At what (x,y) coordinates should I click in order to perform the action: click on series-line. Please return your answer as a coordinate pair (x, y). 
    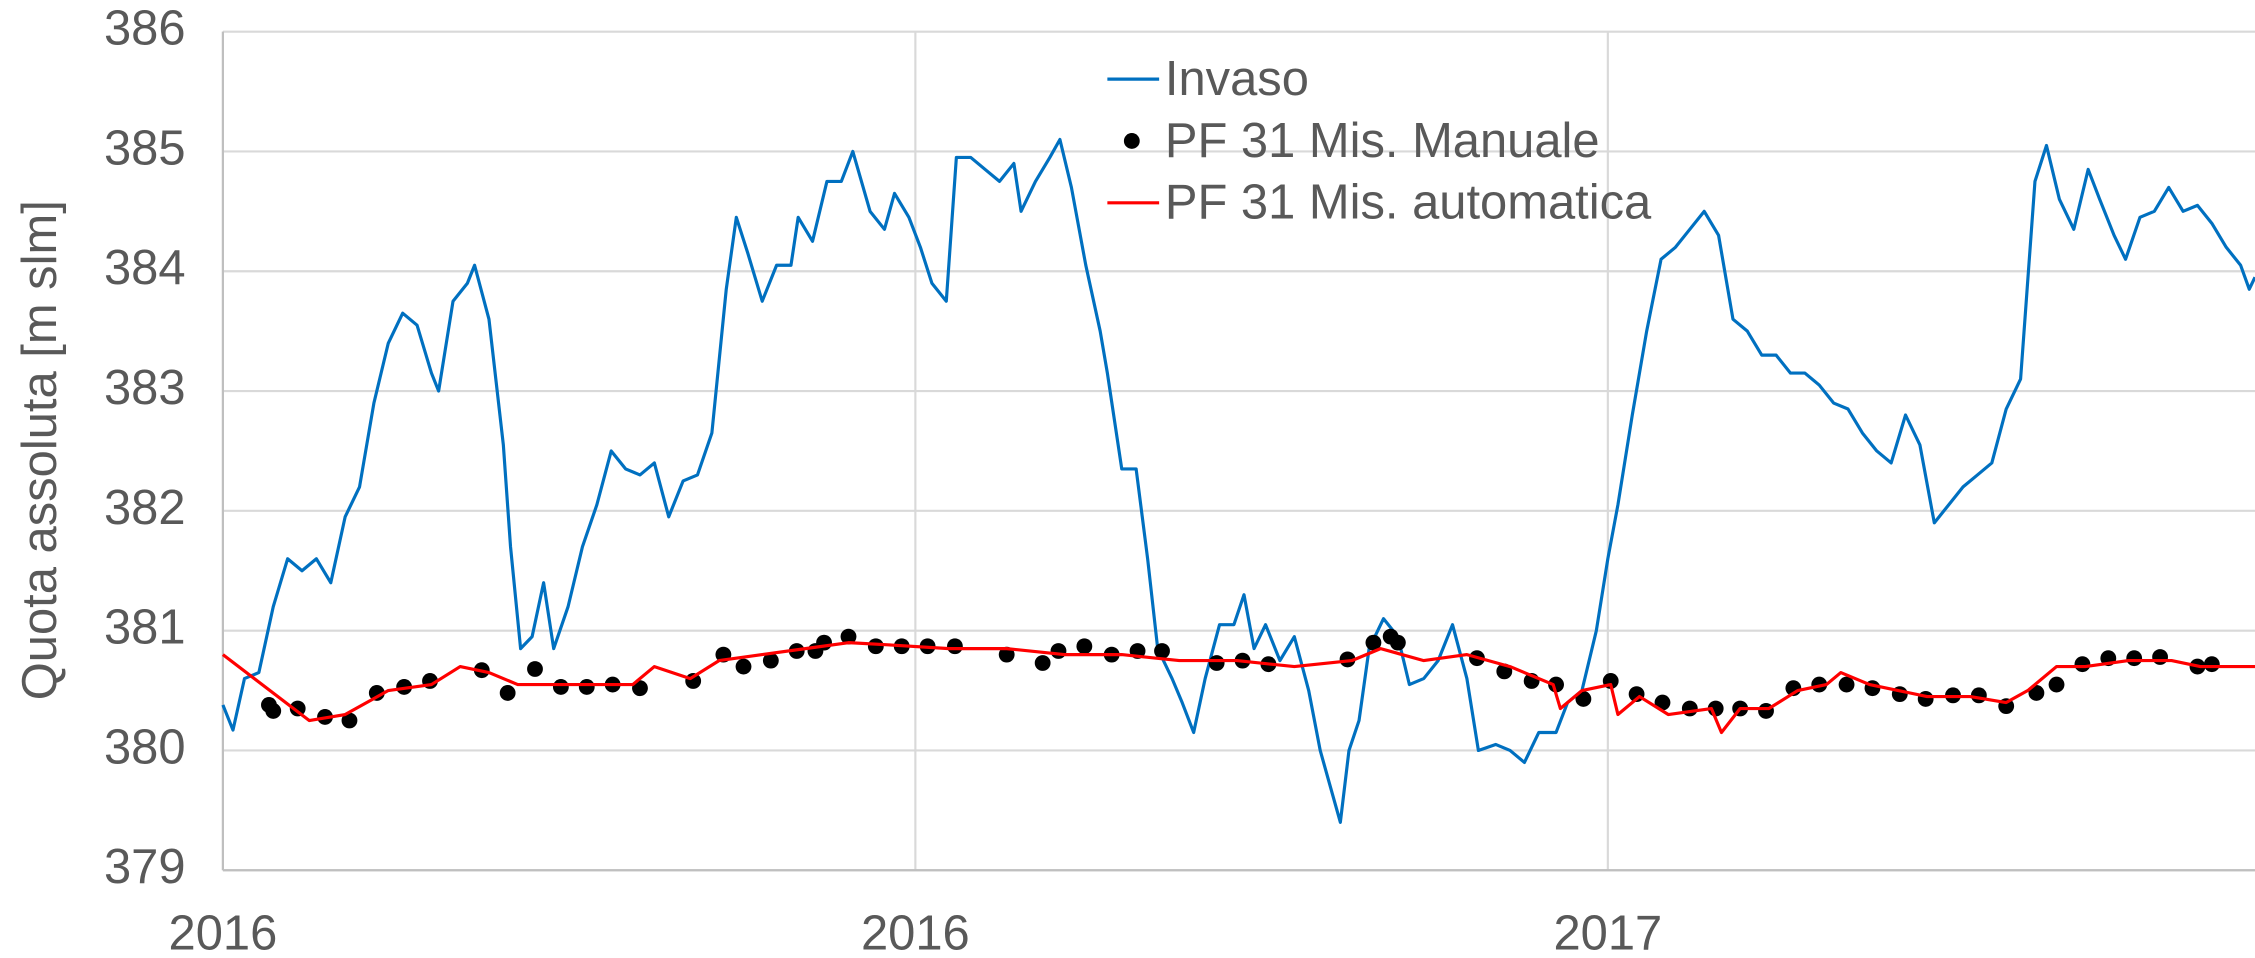
    Looking at the image, I should click on (1238, 688).